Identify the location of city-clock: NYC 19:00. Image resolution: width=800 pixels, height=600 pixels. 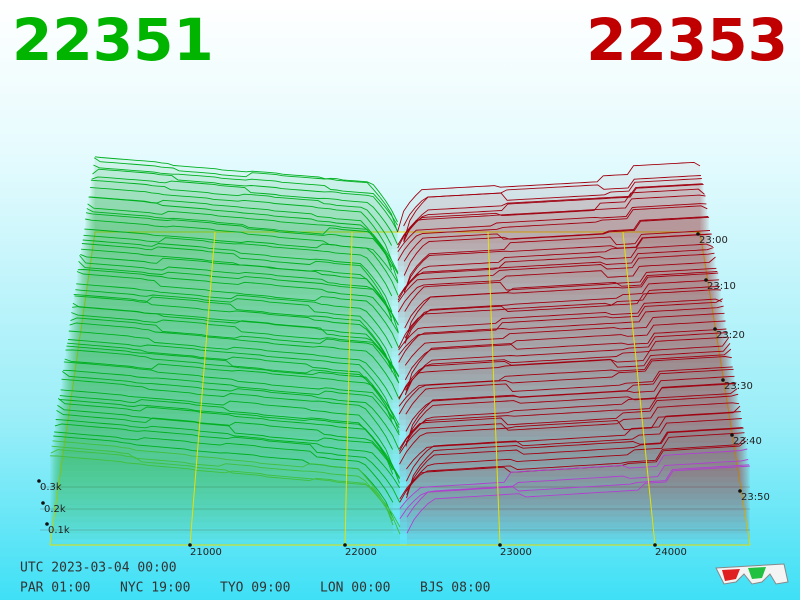
(155, 588).